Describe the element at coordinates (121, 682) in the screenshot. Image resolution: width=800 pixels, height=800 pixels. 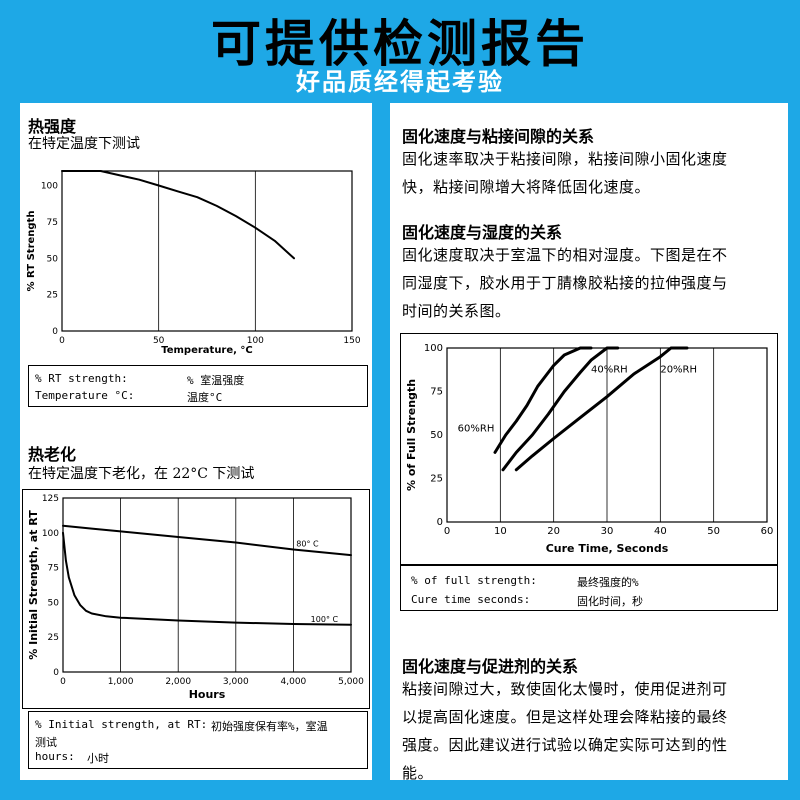
I see `x-tick-label: 1,000` at that location.